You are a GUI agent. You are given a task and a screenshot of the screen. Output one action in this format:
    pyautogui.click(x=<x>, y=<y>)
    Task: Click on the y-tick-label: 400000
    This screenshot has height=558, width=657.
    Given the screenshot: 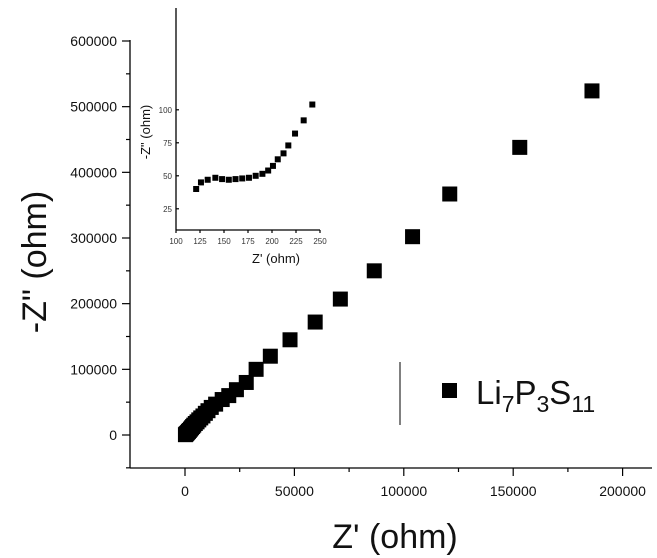 What is the action you would take?
    pyautogui.click(x=93, y=172)
    